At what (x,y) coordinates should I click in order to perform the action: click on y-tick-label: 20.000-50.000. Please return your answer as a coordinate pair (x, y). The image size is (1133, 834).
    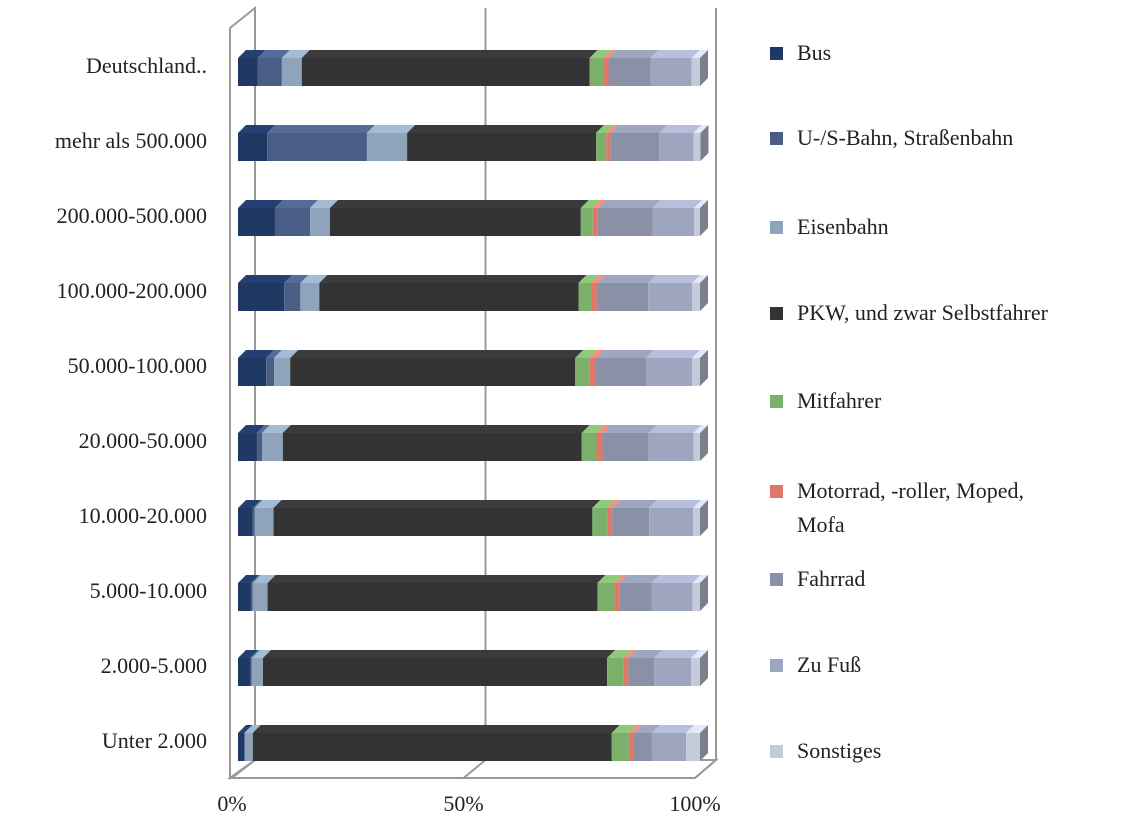
    Looking at the image, I should click on (143, 440).